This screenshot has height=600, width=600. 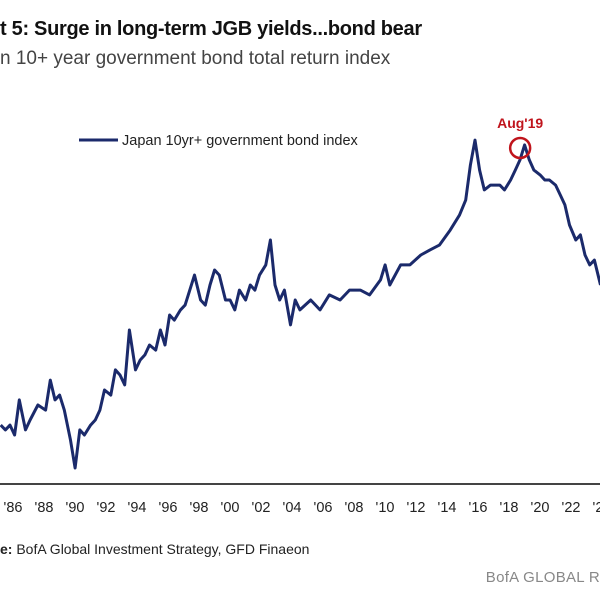 I want to click on x-tick-label: '94, so click(x=137, y=508).